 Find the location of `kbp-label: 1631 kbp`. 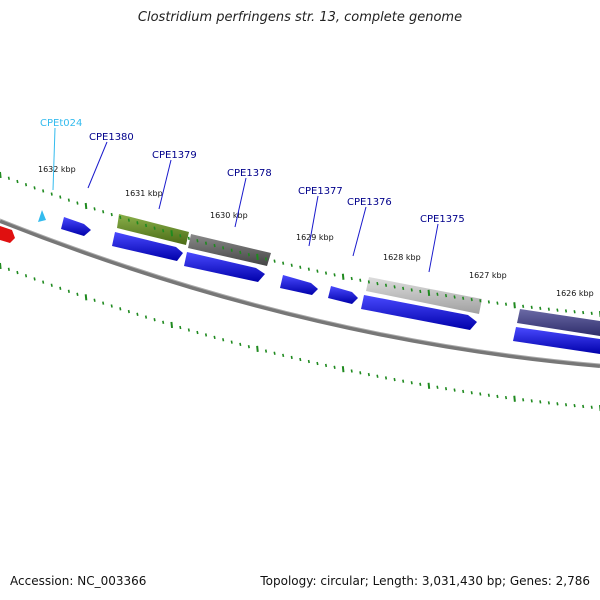

kbp-label: 1631 kbp is located at coordinates (144, 193).